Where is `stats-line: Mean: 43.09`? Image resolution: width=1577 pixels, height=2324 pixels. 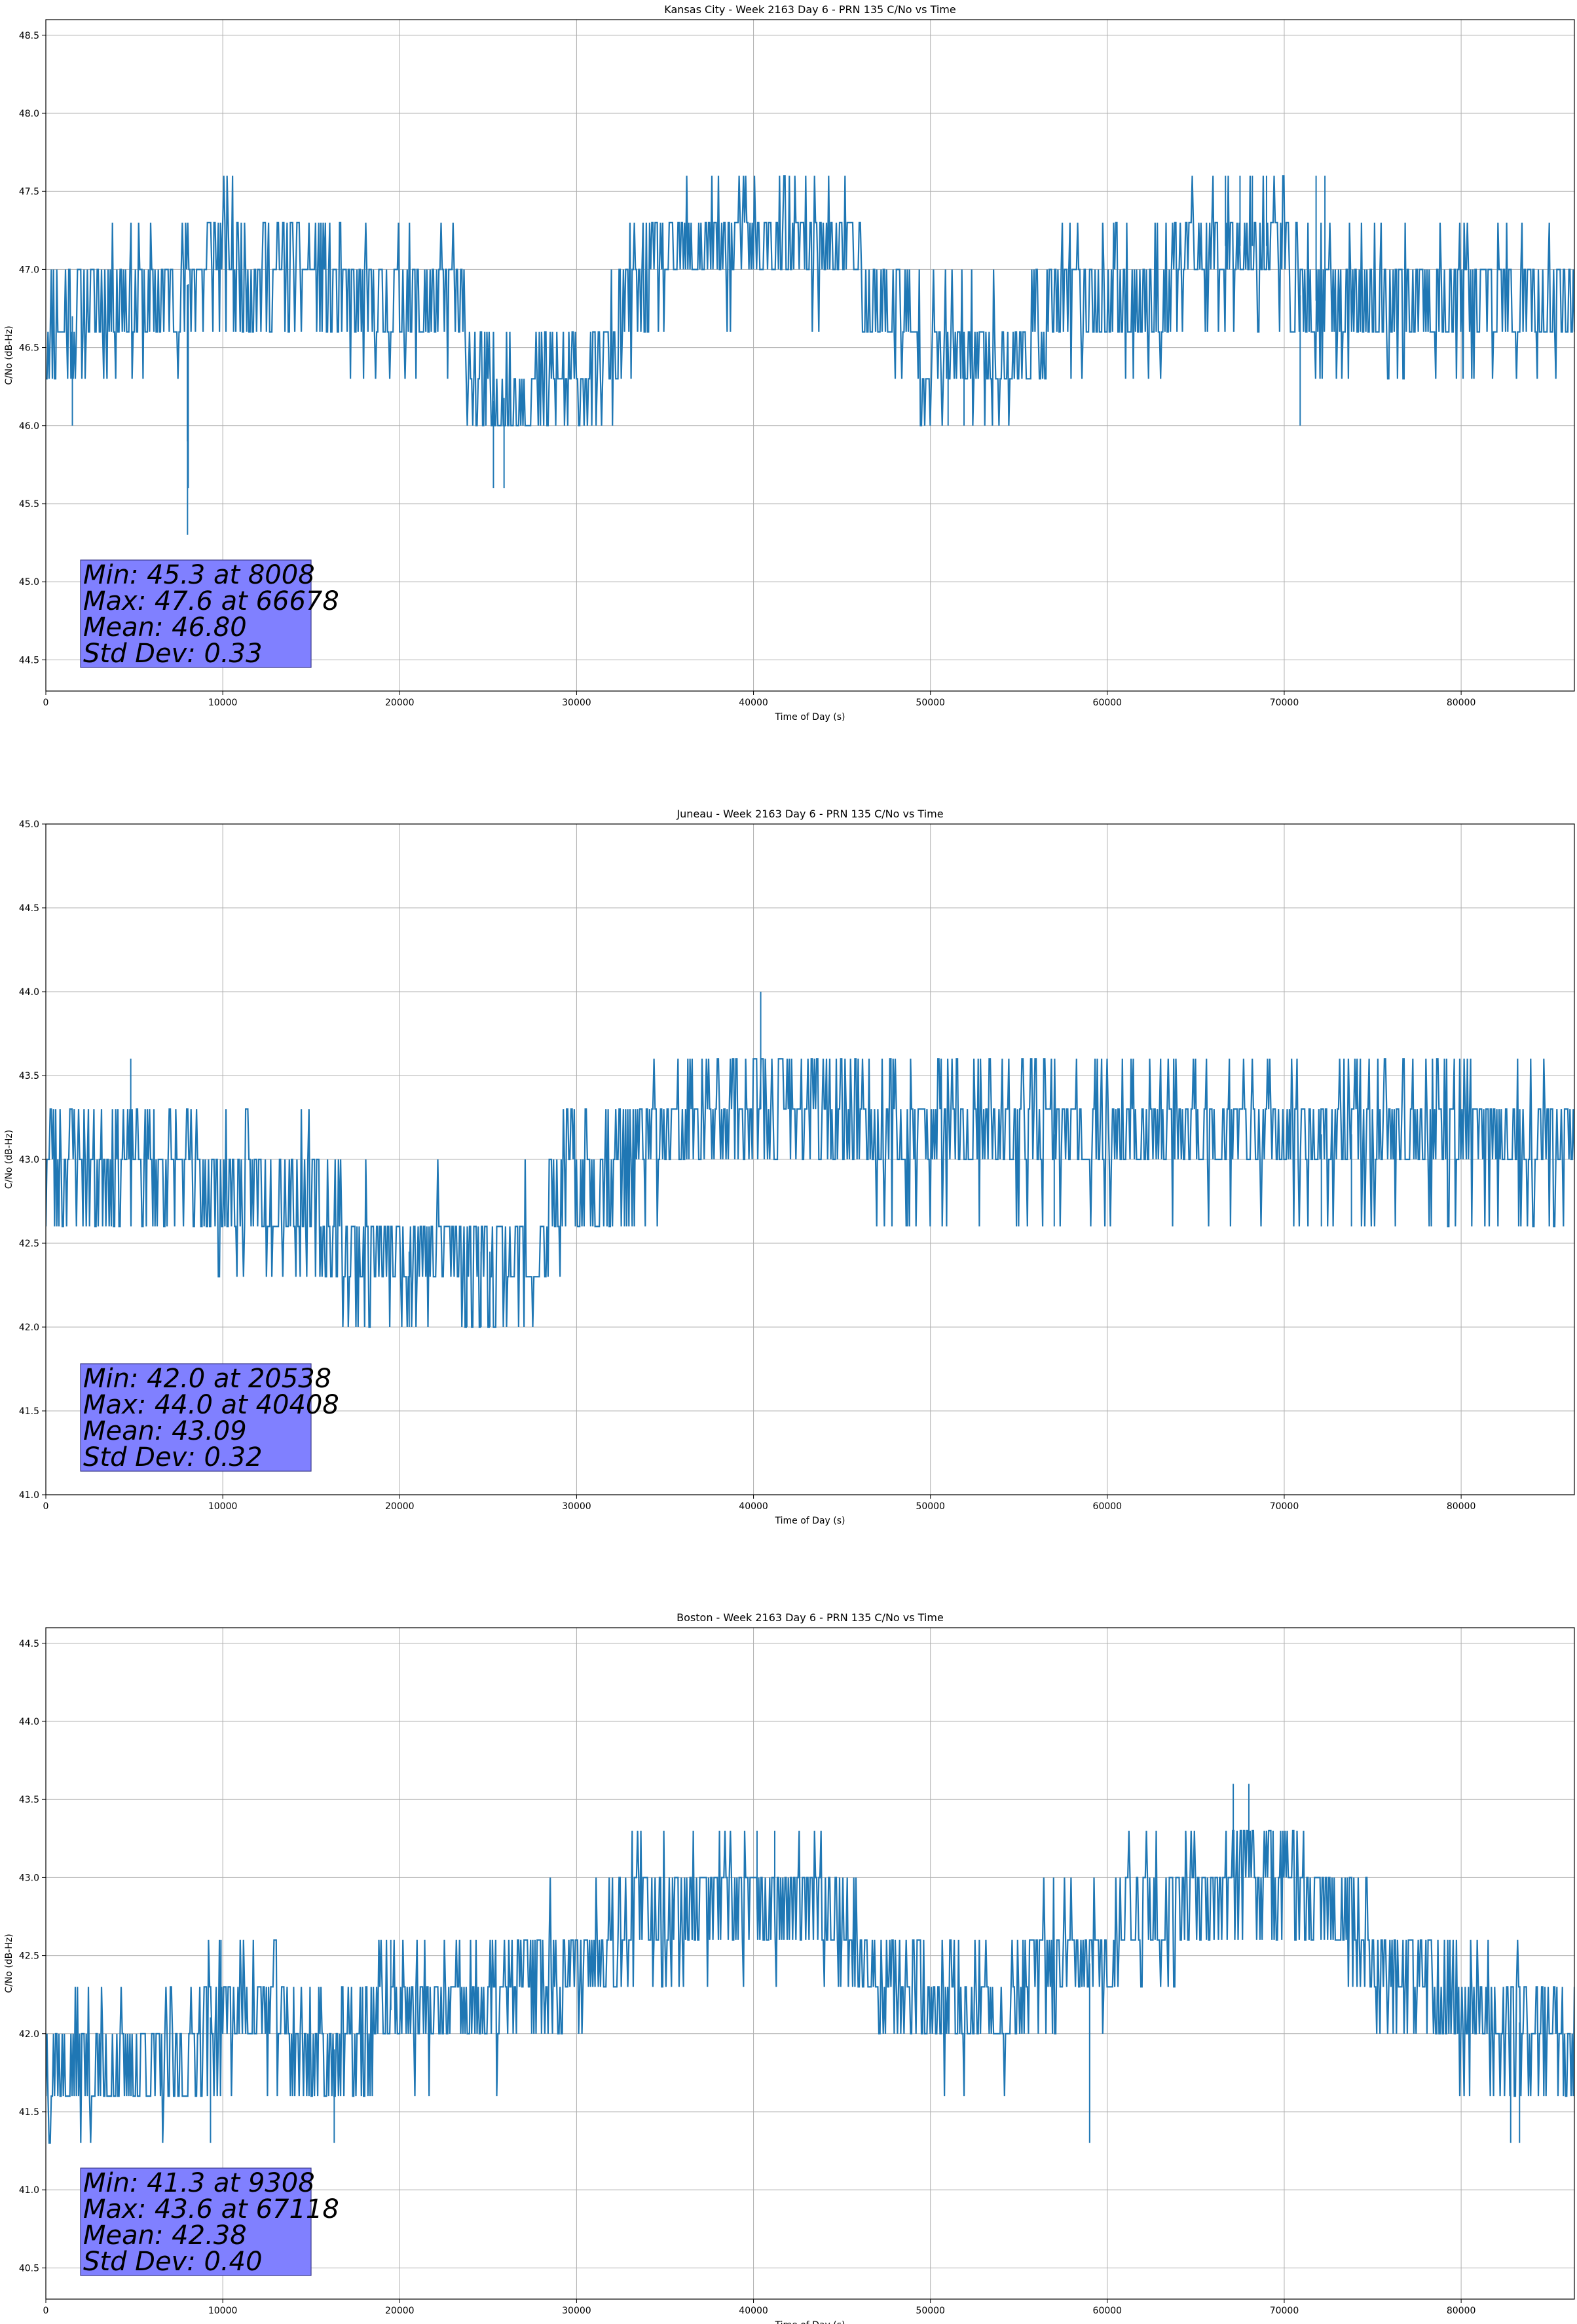
stats-line: Mean: 43.09 is located at coordinates (165, 1431).